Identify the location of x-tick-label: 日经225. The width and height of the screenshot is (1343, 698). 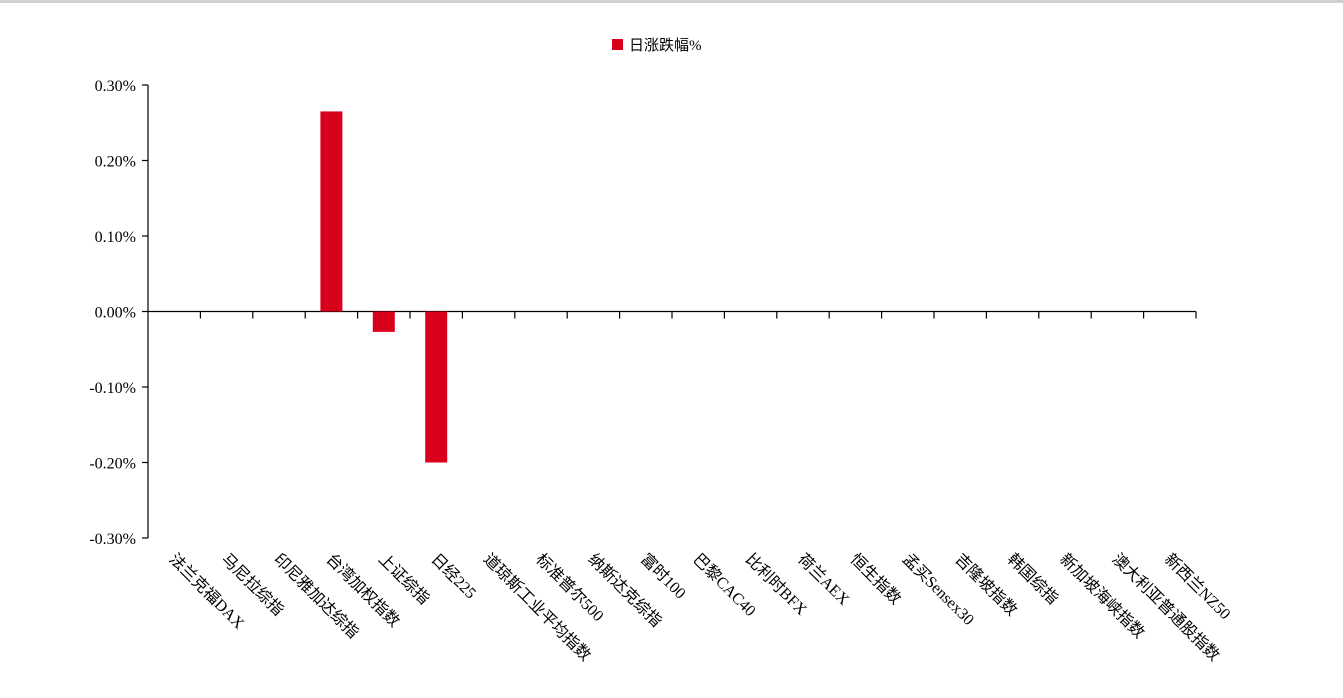
(453, 576).